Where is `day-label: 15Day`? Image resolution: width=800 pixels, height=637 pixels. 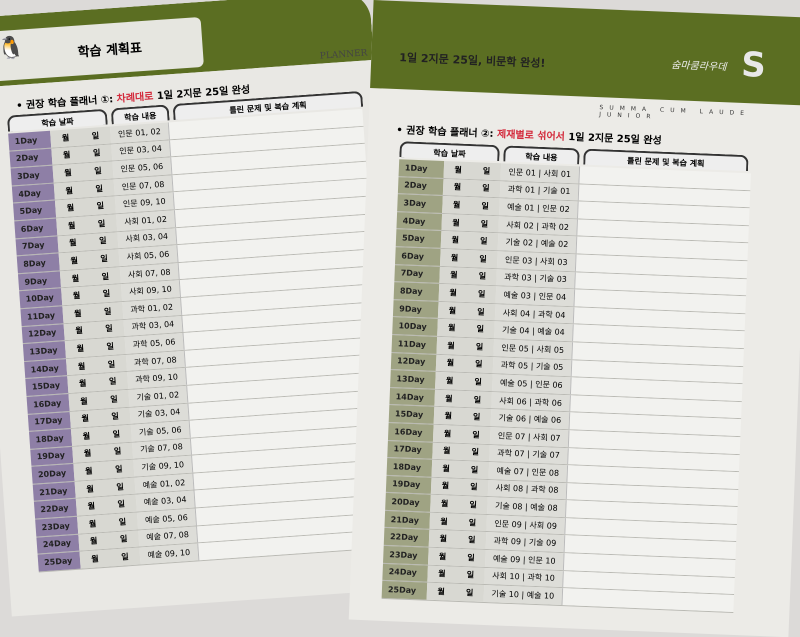
day-label: 15Day is located at coordinates (47, 386).